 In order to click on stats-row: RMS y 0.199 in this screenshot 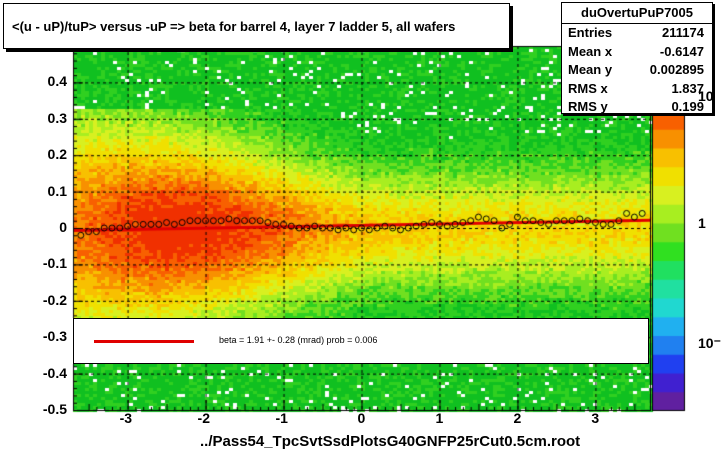, I will do `click(636, 106)`.